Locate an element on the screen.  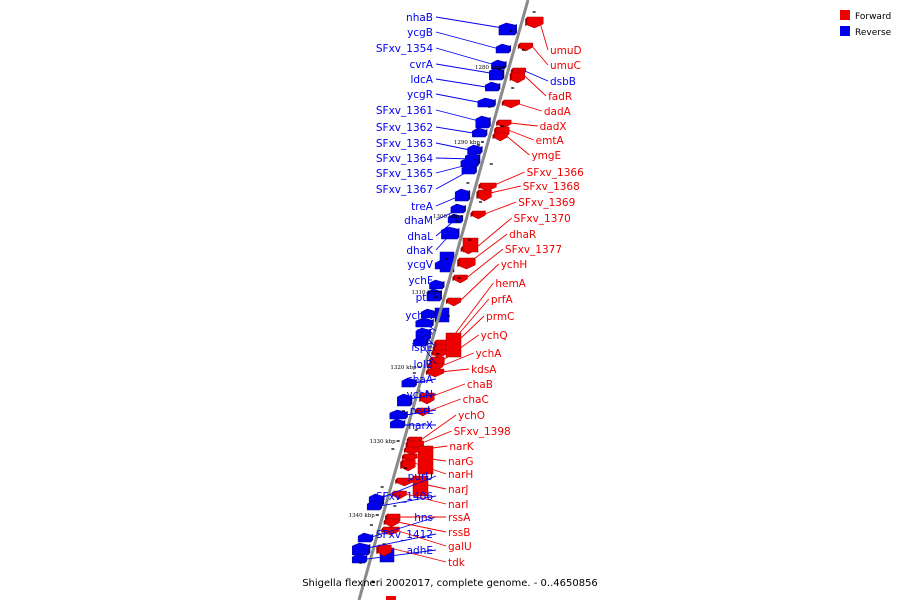
gene-label-SFxv_1354: SFxv_1354 is located at coordinates (404, 49).